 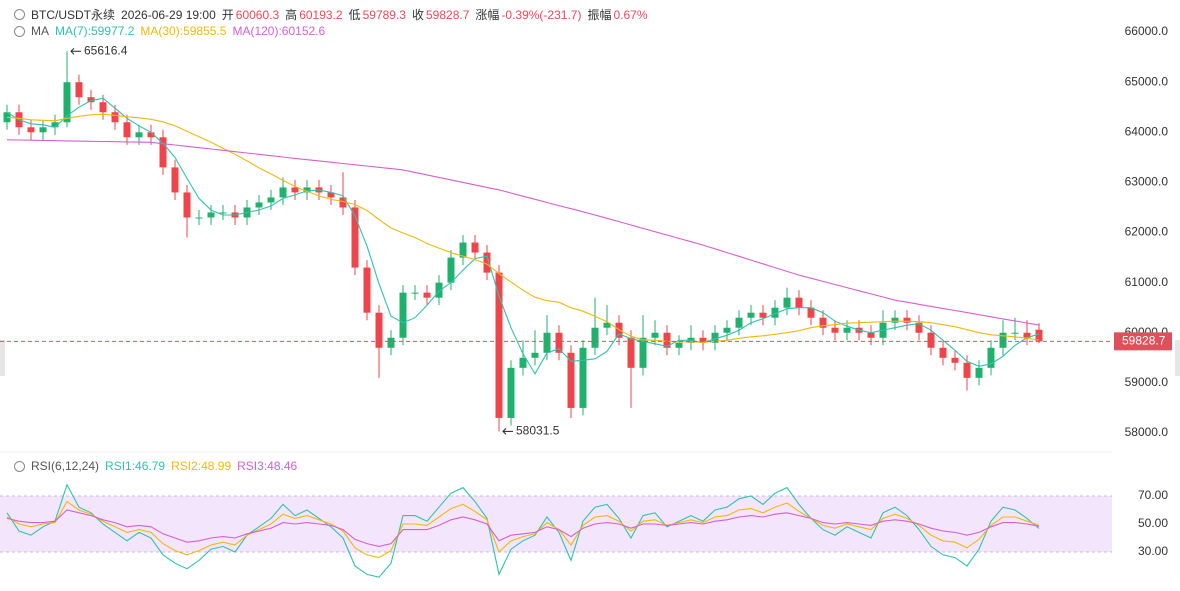 I want to click on low-label: 低, so click(x=354, y=15).